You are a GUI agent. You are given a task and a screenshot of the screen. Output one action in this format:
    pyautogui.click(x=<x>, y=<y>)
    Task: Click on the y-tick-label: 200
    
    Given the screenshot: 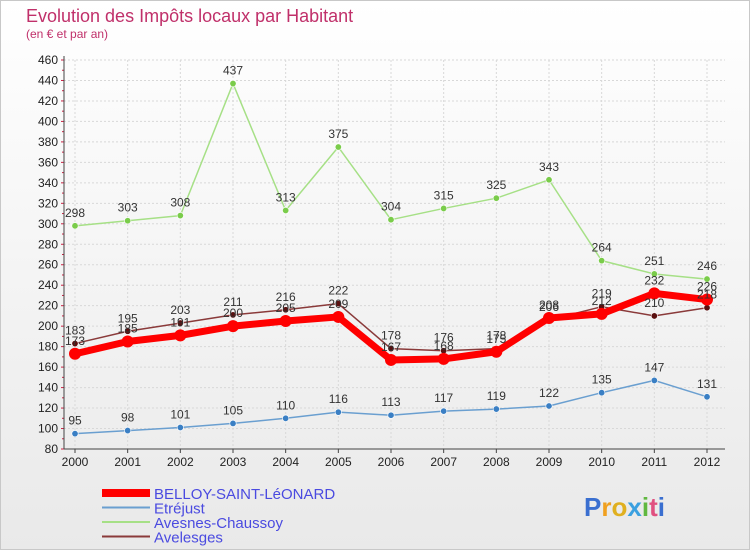 What is the action you would take?
    pyautogui.click(x=48, y=326)
    